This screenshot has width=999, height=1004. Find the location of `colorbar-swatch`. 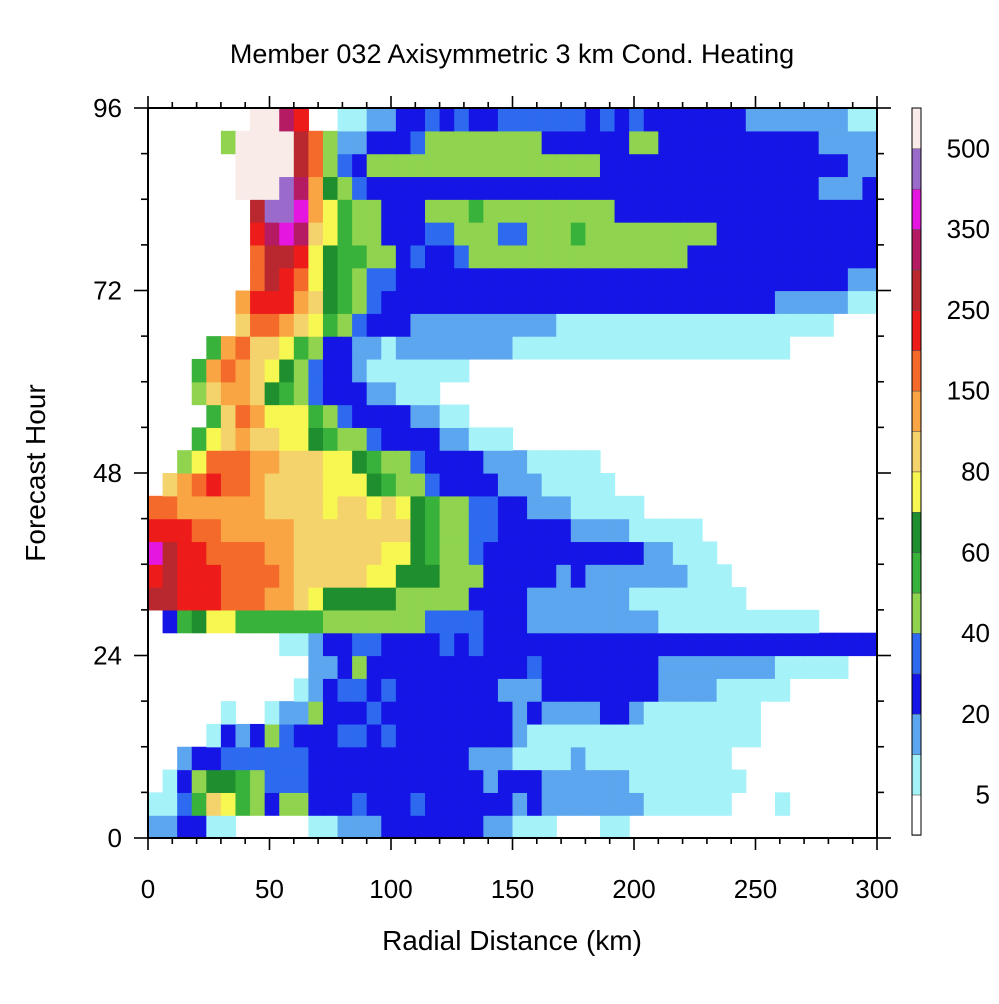

colorbar-swatch is located at coordinates (916, 532).